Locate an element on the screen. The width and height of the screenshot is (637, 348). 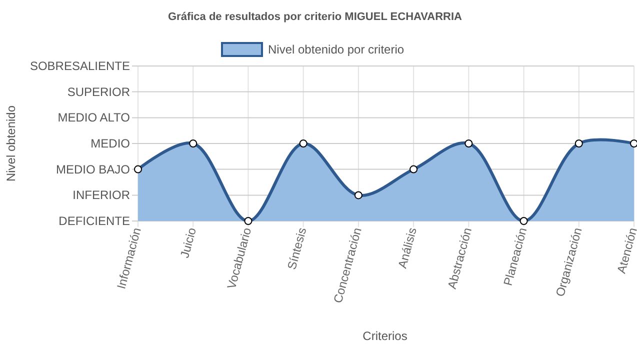
text: Nivel obtenido is located at coordinates (11, 143).